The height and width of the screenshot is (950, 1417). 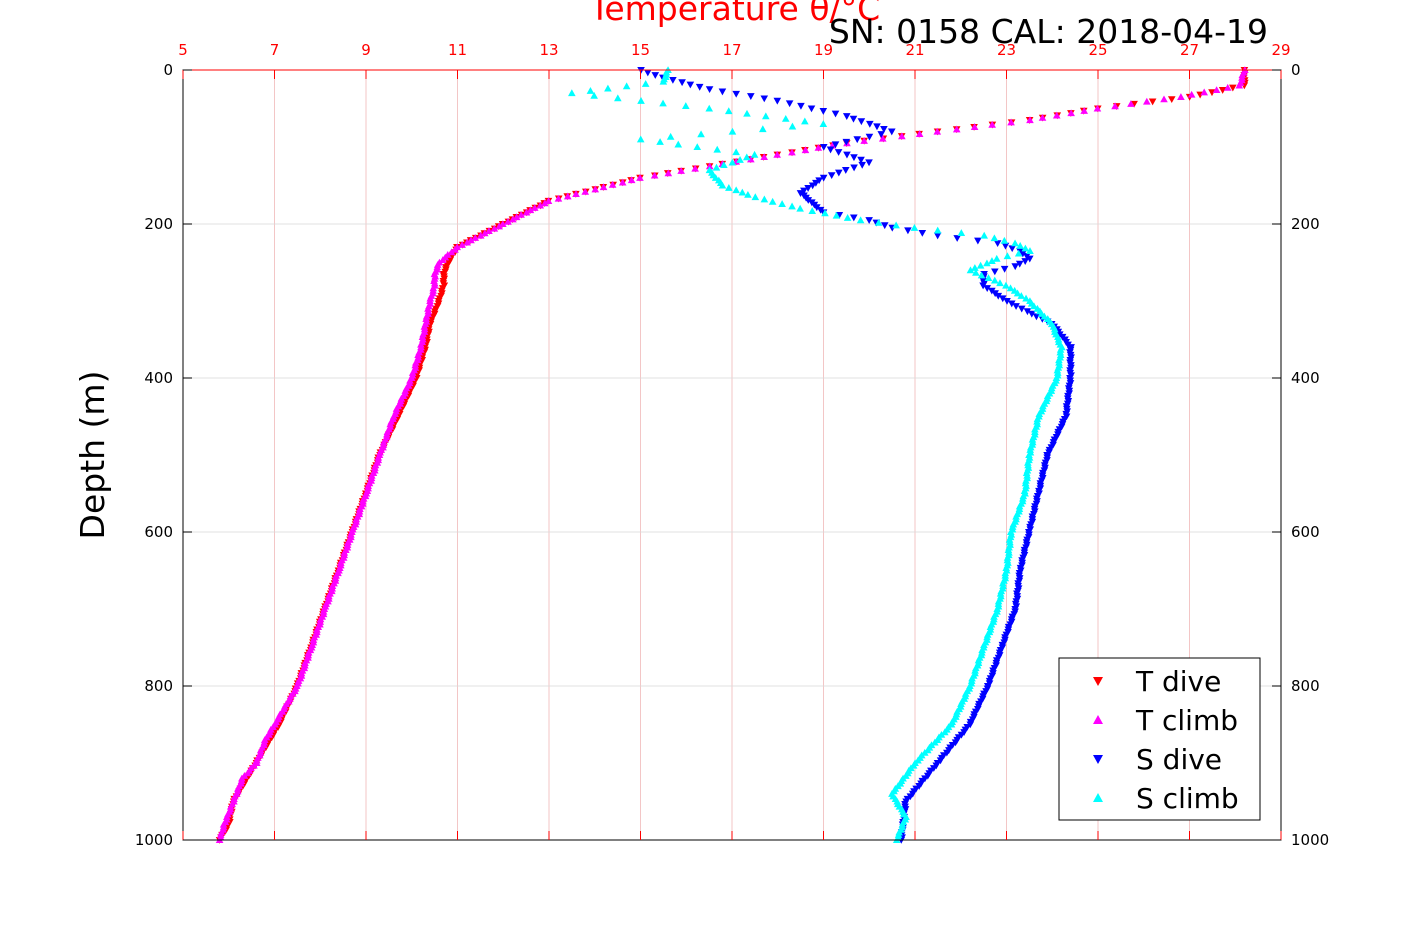 I want to click on chart-title: Temperature θ/°C, so click(x=734, y=14).